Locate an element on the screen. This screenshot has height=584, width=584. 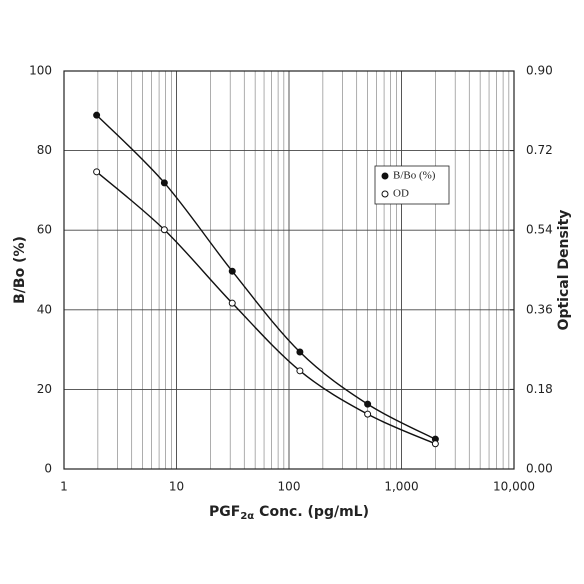
y2-tick-label: 0.00 is located at coordinates (539, 469).